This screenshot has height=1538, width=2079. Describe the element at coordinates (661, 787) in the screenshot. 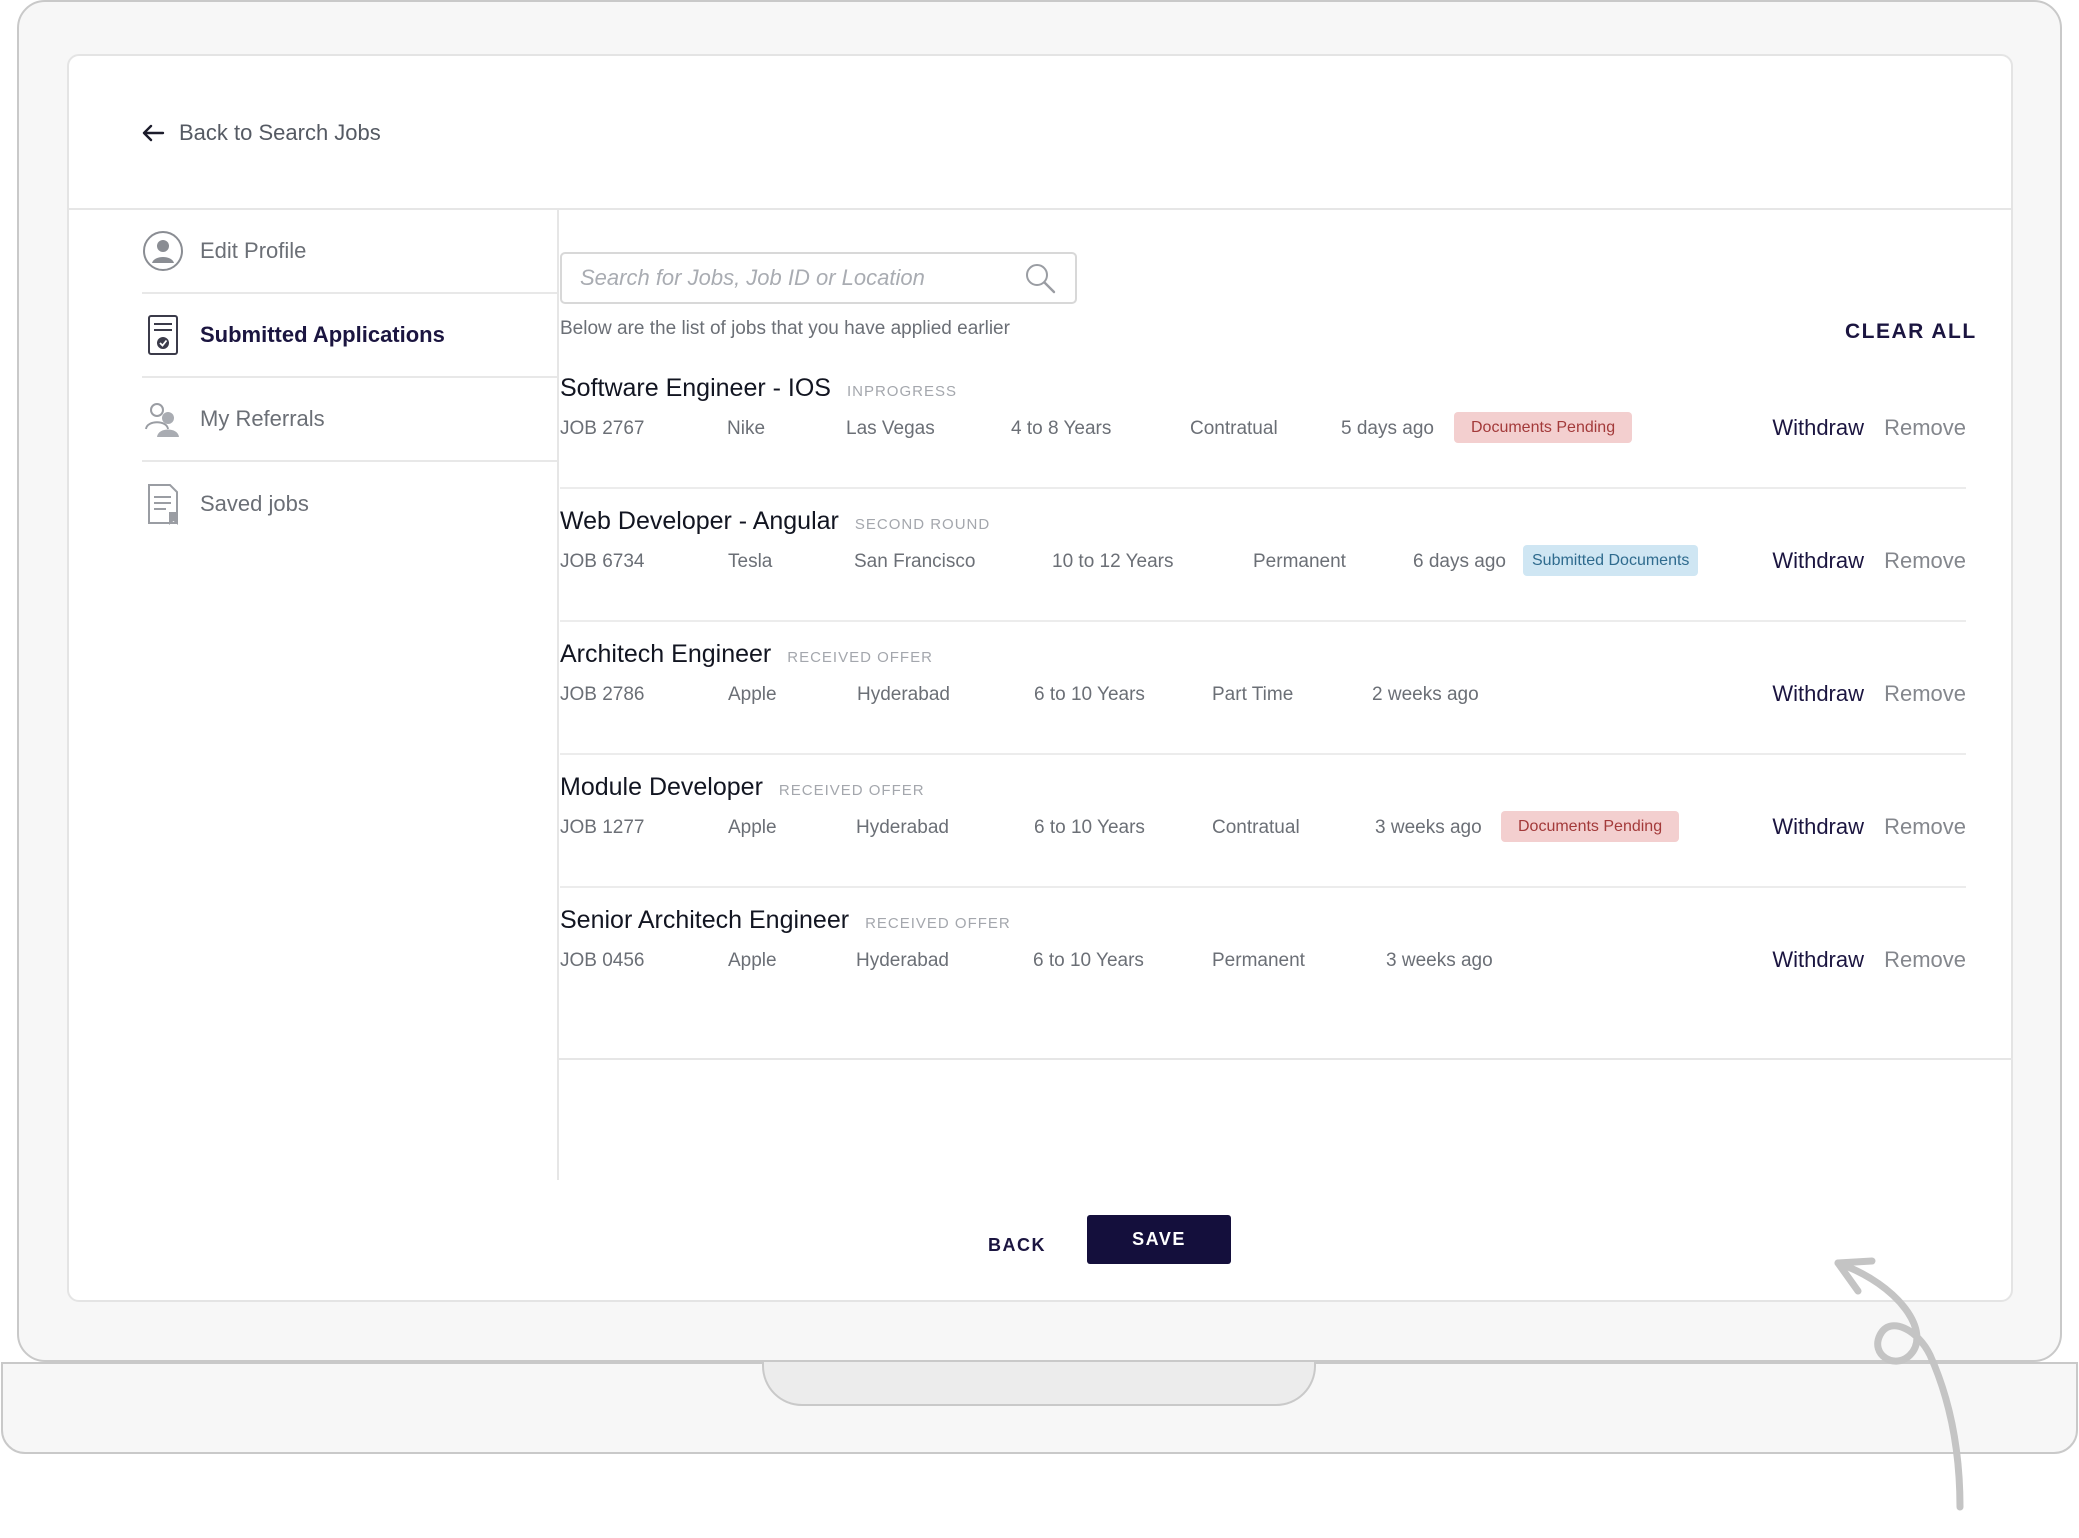

I see `job-title: Module Developer` at that location.